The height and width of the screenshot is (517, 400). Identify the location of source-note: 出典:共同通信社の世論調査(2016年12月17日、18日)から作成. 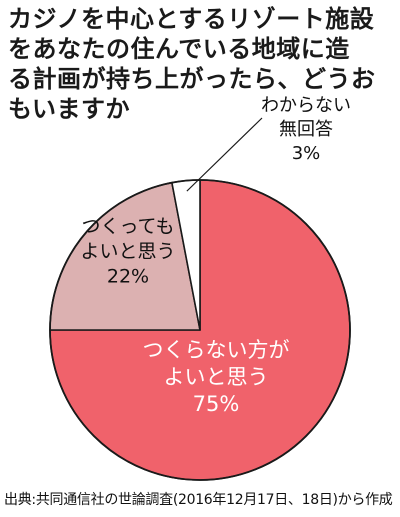
(198, 500).